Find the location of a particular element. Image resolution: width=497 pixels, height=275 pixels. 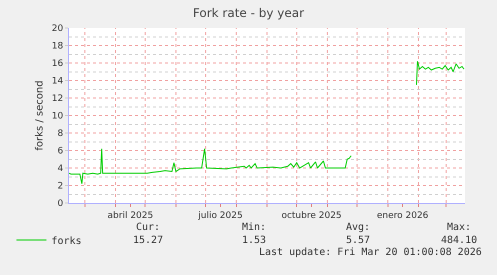

text: 1.53 is located at coordinates (254, 240).